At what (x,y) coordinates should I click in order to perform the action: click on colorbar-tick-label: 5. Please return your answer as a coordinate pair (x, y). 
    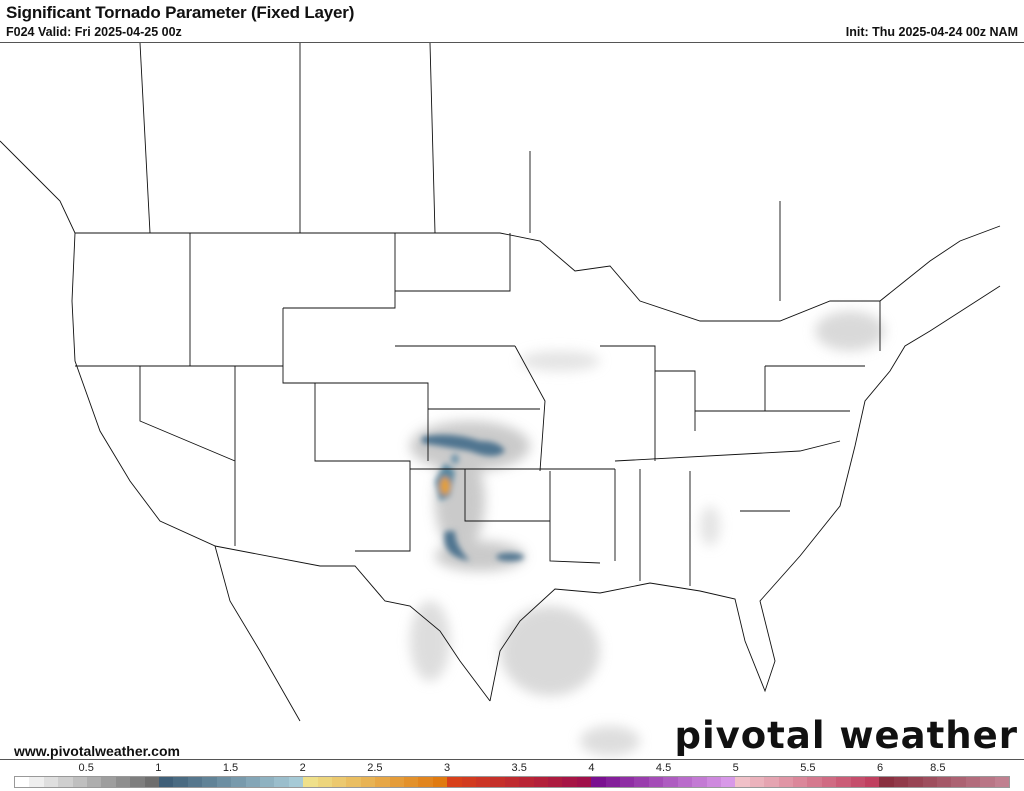
    Looking at the image, I should click on (735, 768).